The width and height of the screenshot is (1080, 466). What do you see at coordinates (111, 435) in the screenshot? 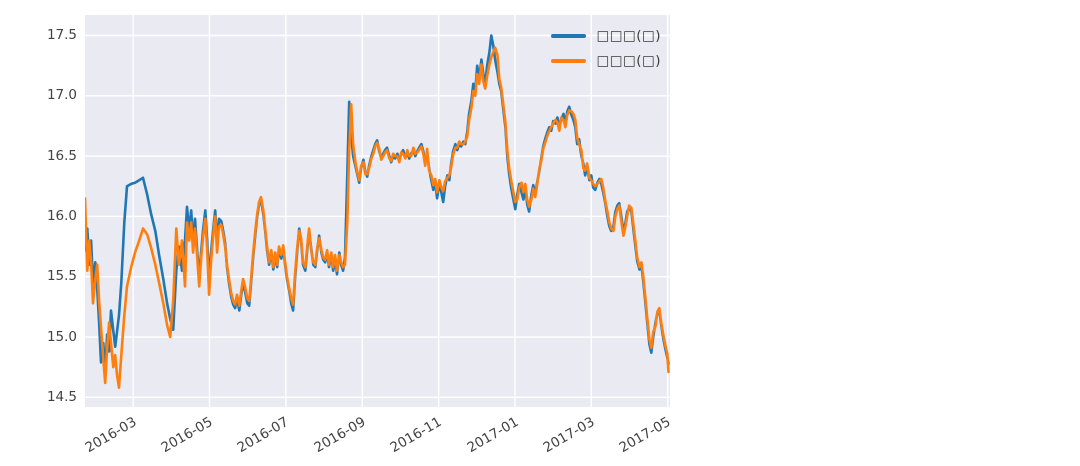
I see `x-tick-label: 2016-03` at bounding box center [111, 435].